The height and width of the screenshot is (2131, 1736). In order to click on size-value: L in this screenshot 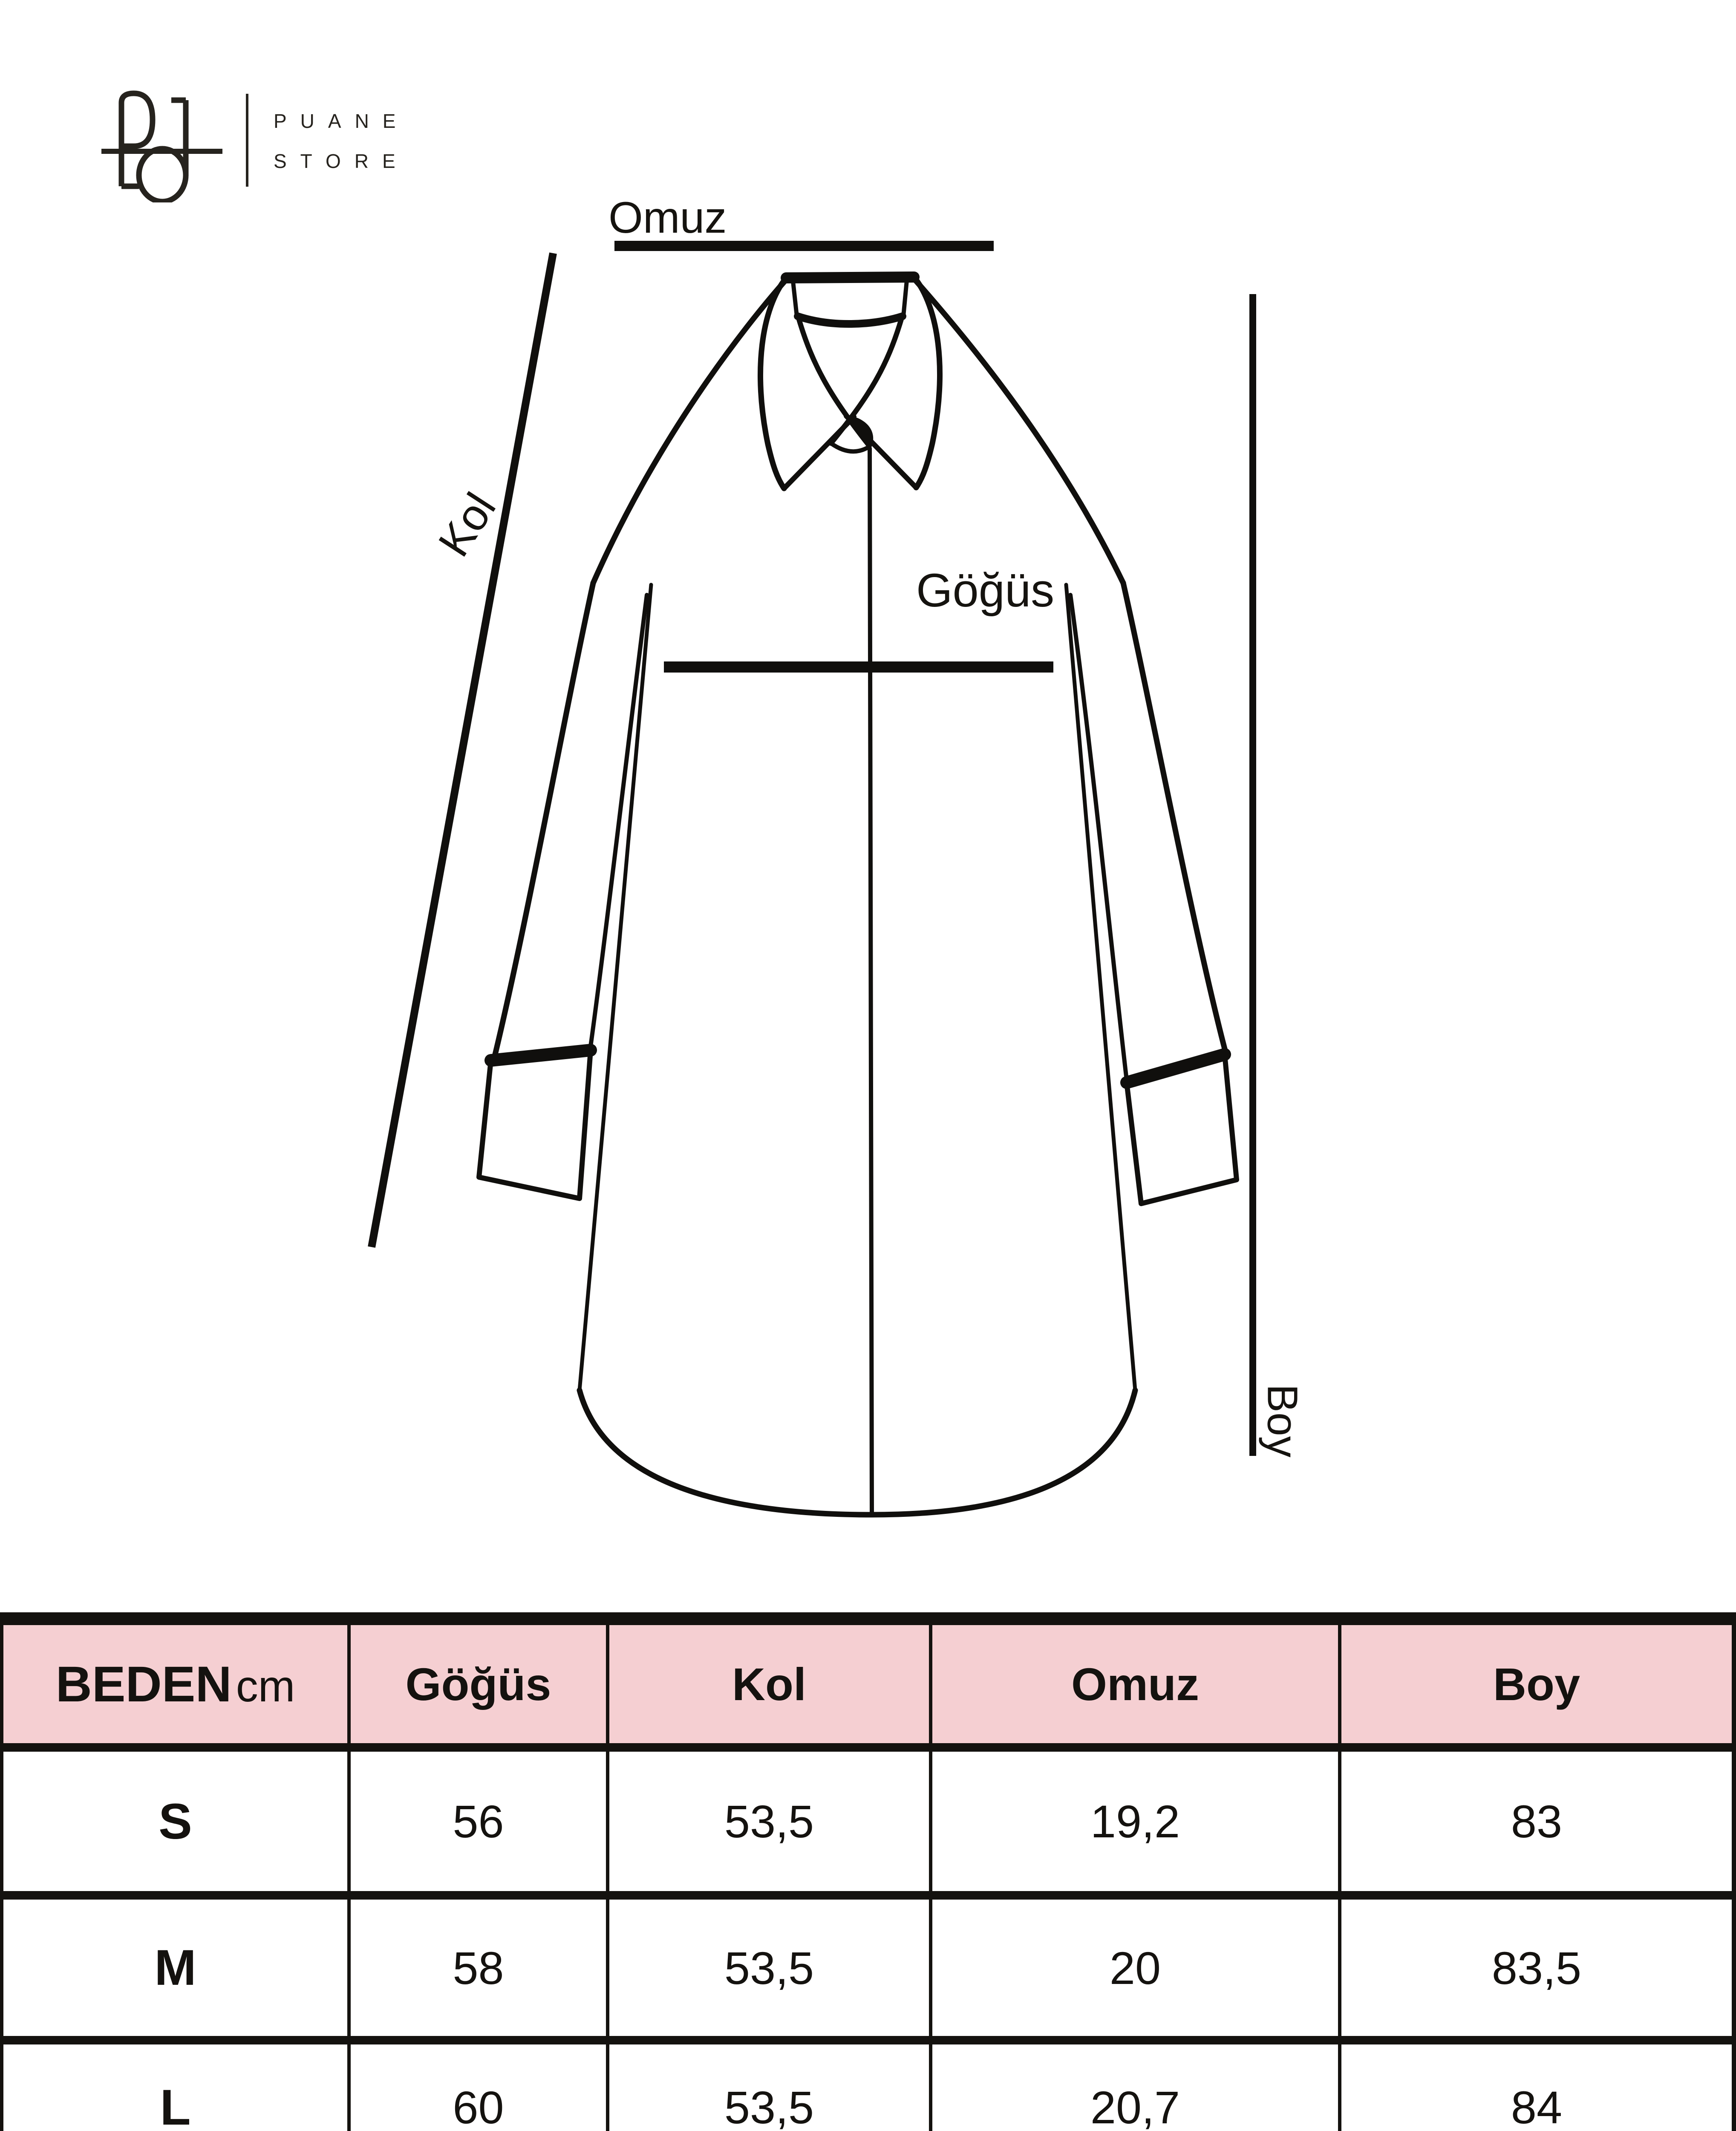, I will do `click(175, 2105)`.